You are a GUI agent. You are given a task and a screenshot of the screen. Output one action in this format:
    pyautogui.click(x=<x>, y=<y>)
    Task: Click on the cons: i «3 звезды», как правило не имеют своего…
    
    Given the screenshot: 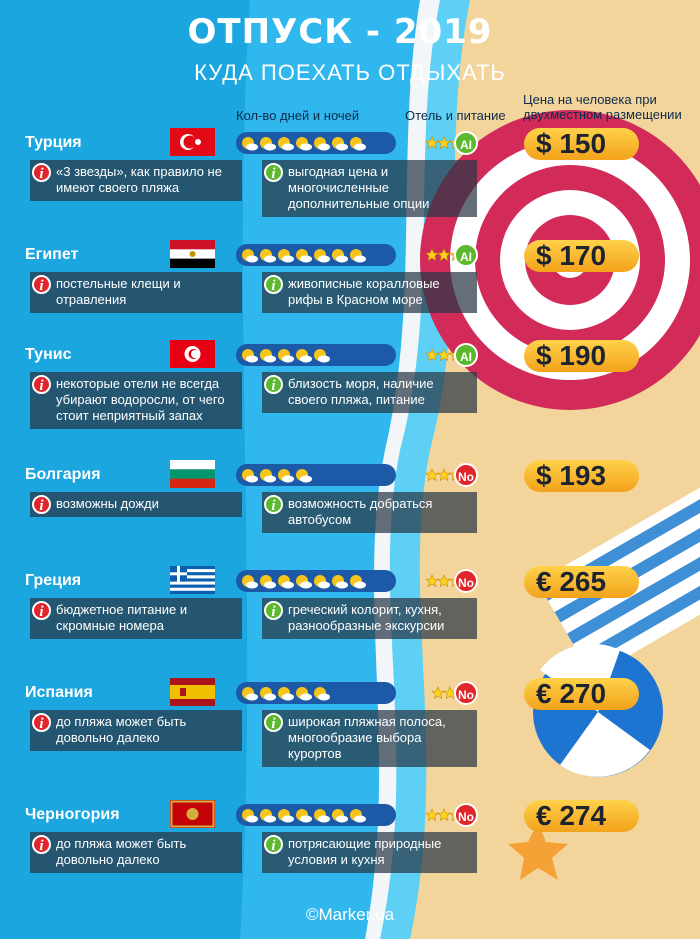 What is the action you would take?
    pyautogui.click(x=136, y=180)
    